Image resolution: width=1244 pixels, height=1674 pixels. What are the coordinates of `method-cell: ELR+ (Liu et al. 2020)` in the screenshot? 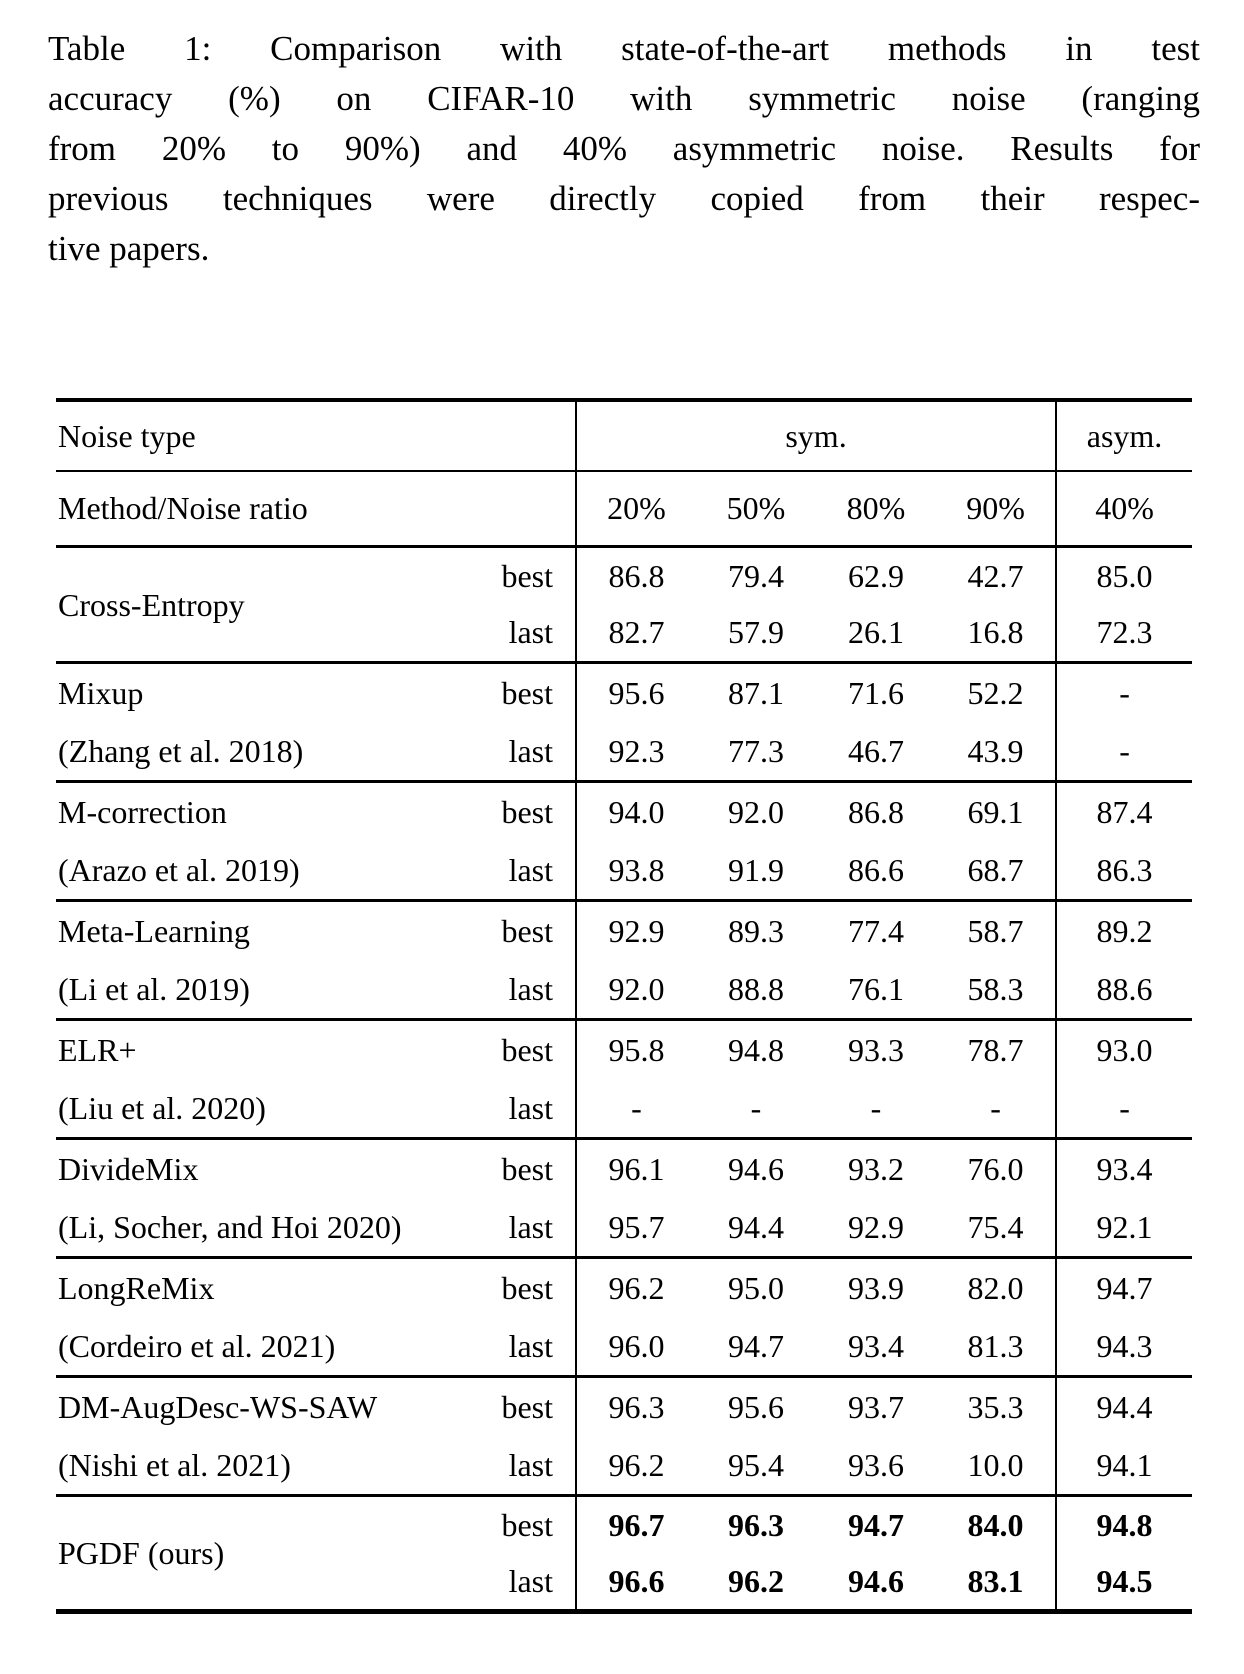 It's located at (255, 1079).